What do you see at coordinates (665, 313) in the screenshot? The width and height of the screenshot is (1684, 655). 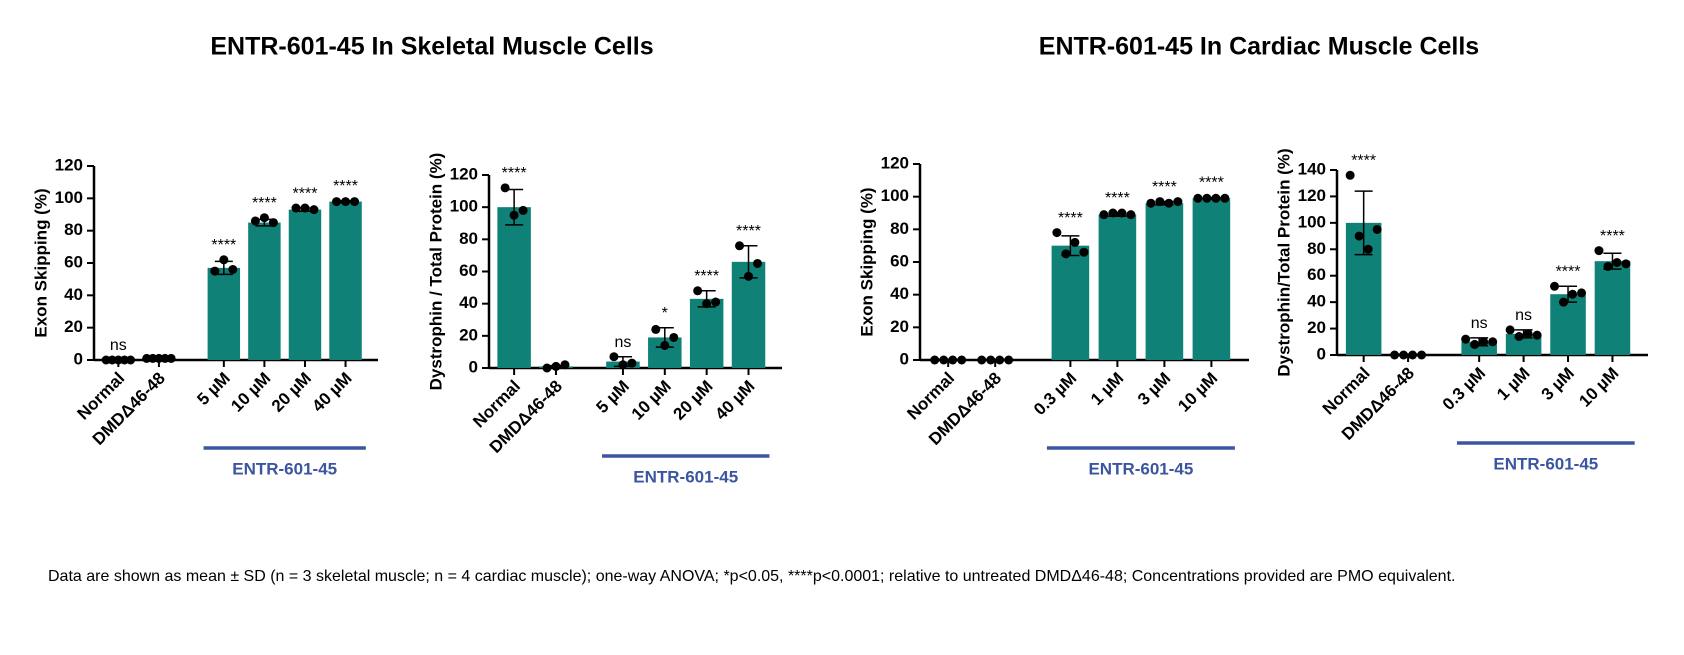 I see `significance-label: *` at bounding box center [665, 313].